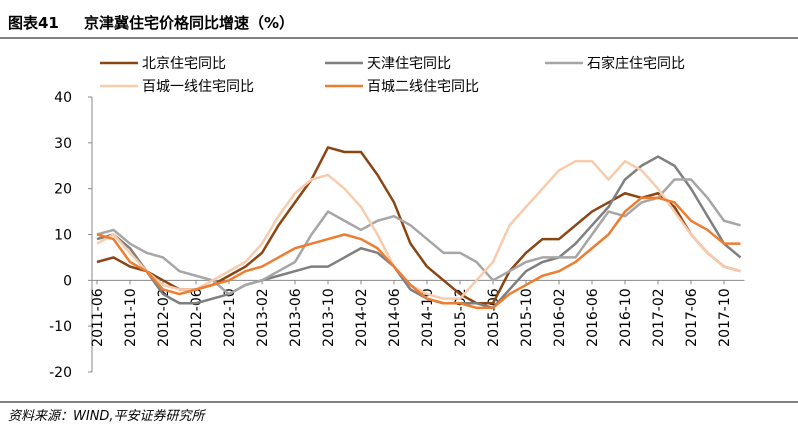 Image resolution: width=798 pixels, height=446 pixels. I want to click on x-tick-label: 2012-10, so click(230, 317).